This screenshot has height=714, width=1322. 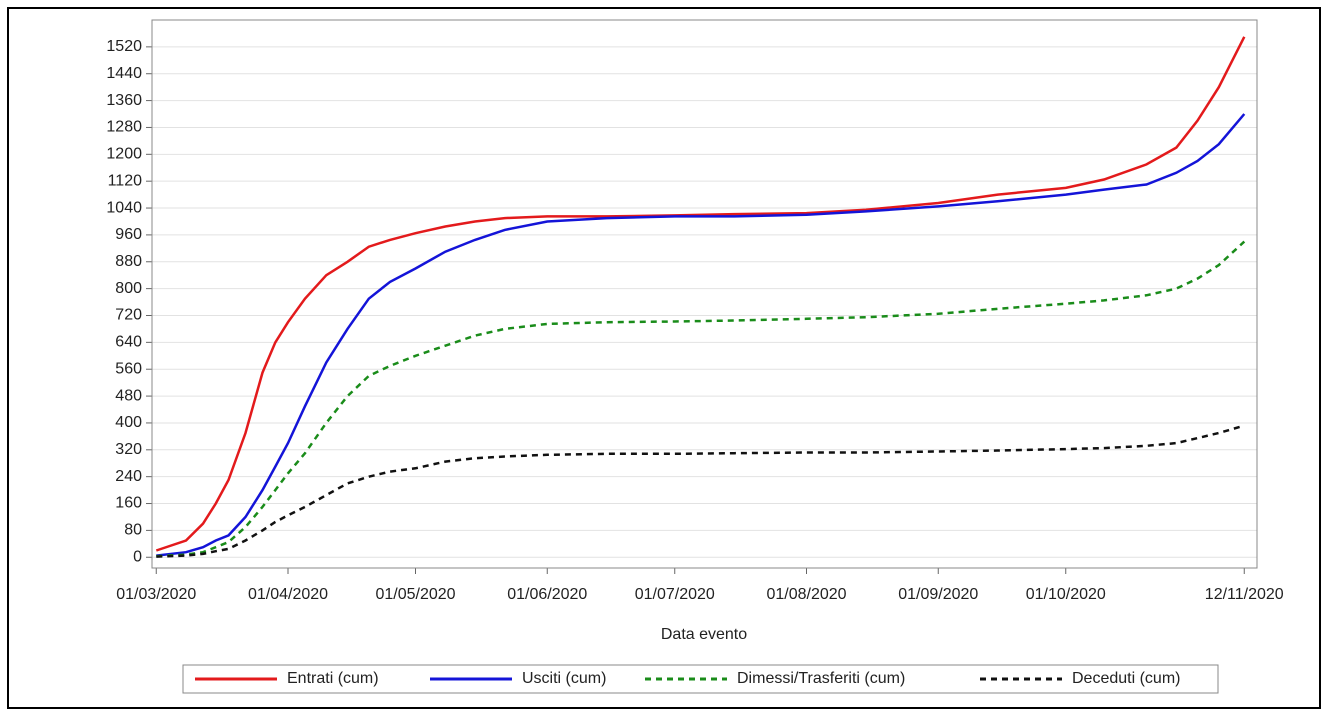 I want to click on legend-label: Deceduti (cum), so click(x=1126, y=678).